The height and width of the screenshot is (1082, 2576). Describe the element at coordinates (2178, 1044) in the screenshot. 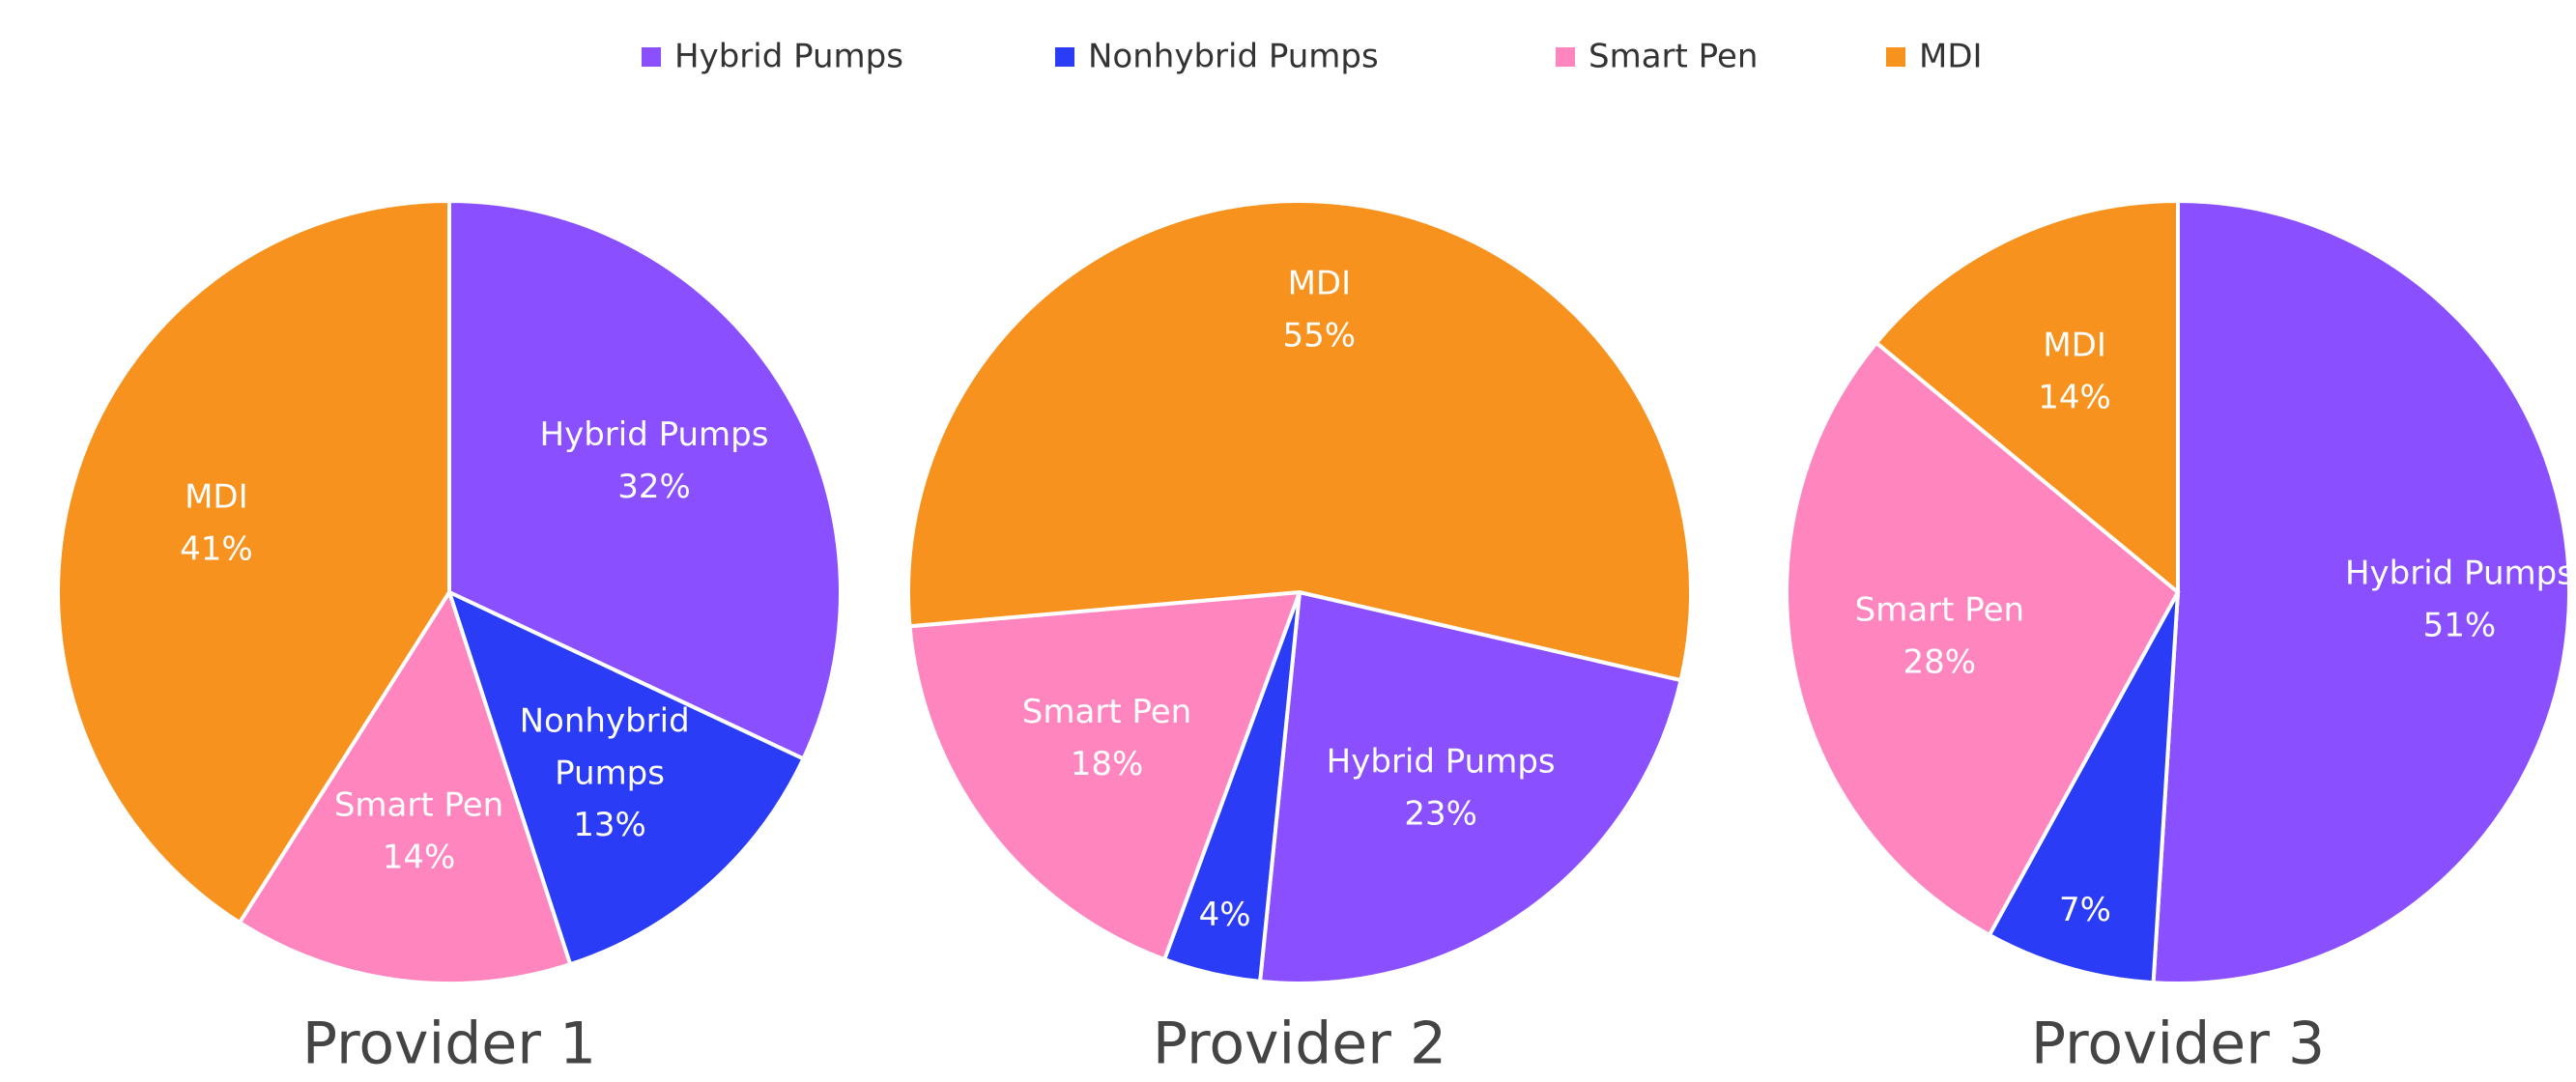

I see `chart-title: Provider 3` at that location.